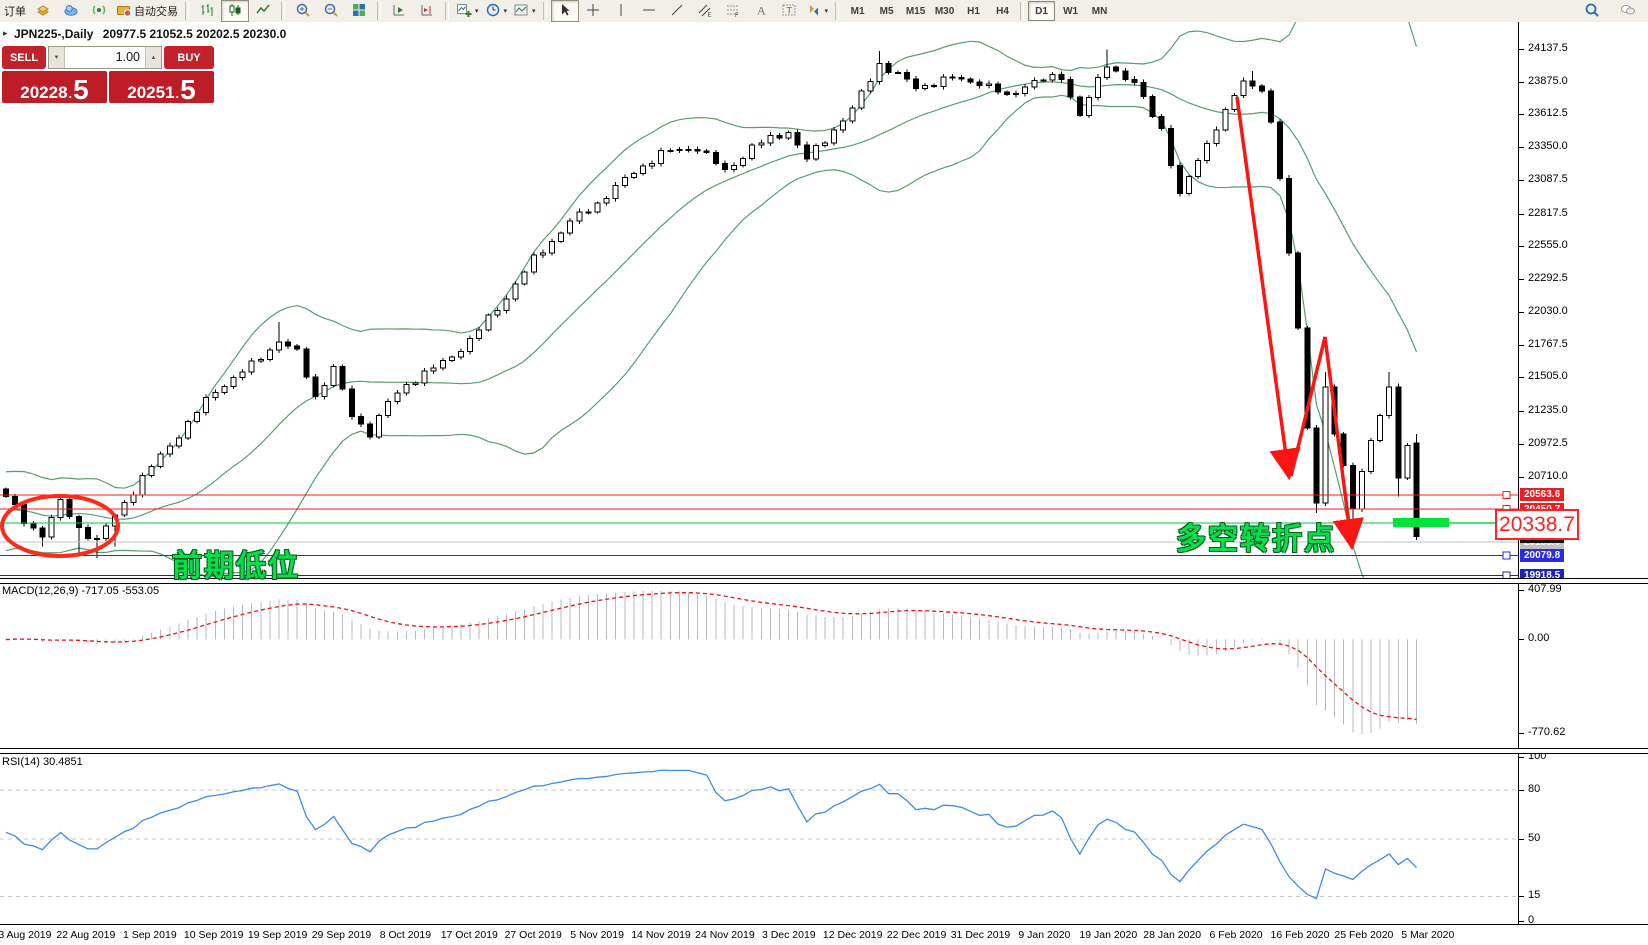  I want to click on price-tick: 23612.5, so click(1548, 113).